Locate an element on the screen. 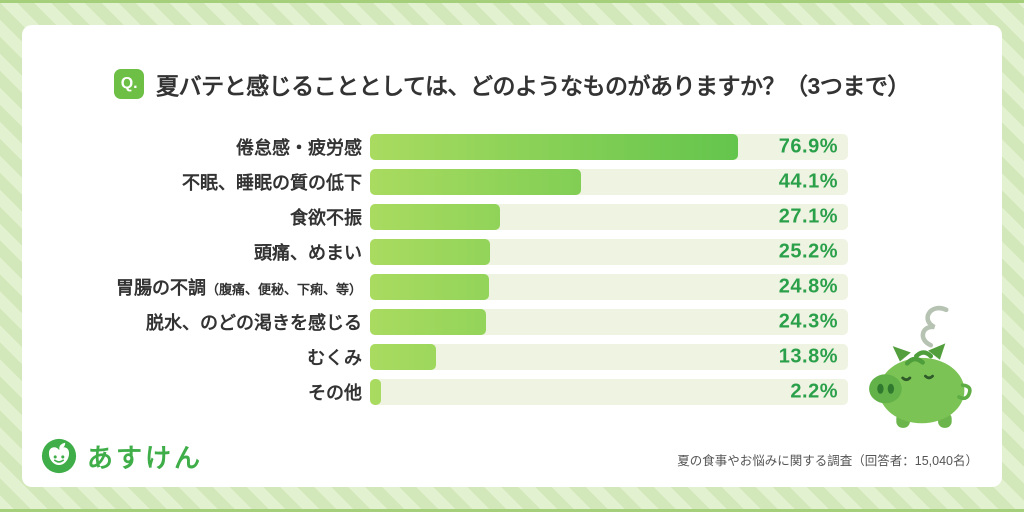 The width and height of the screenshot is (1024, 512). asken-logo: あすけん is located at coordinates (121, 456).